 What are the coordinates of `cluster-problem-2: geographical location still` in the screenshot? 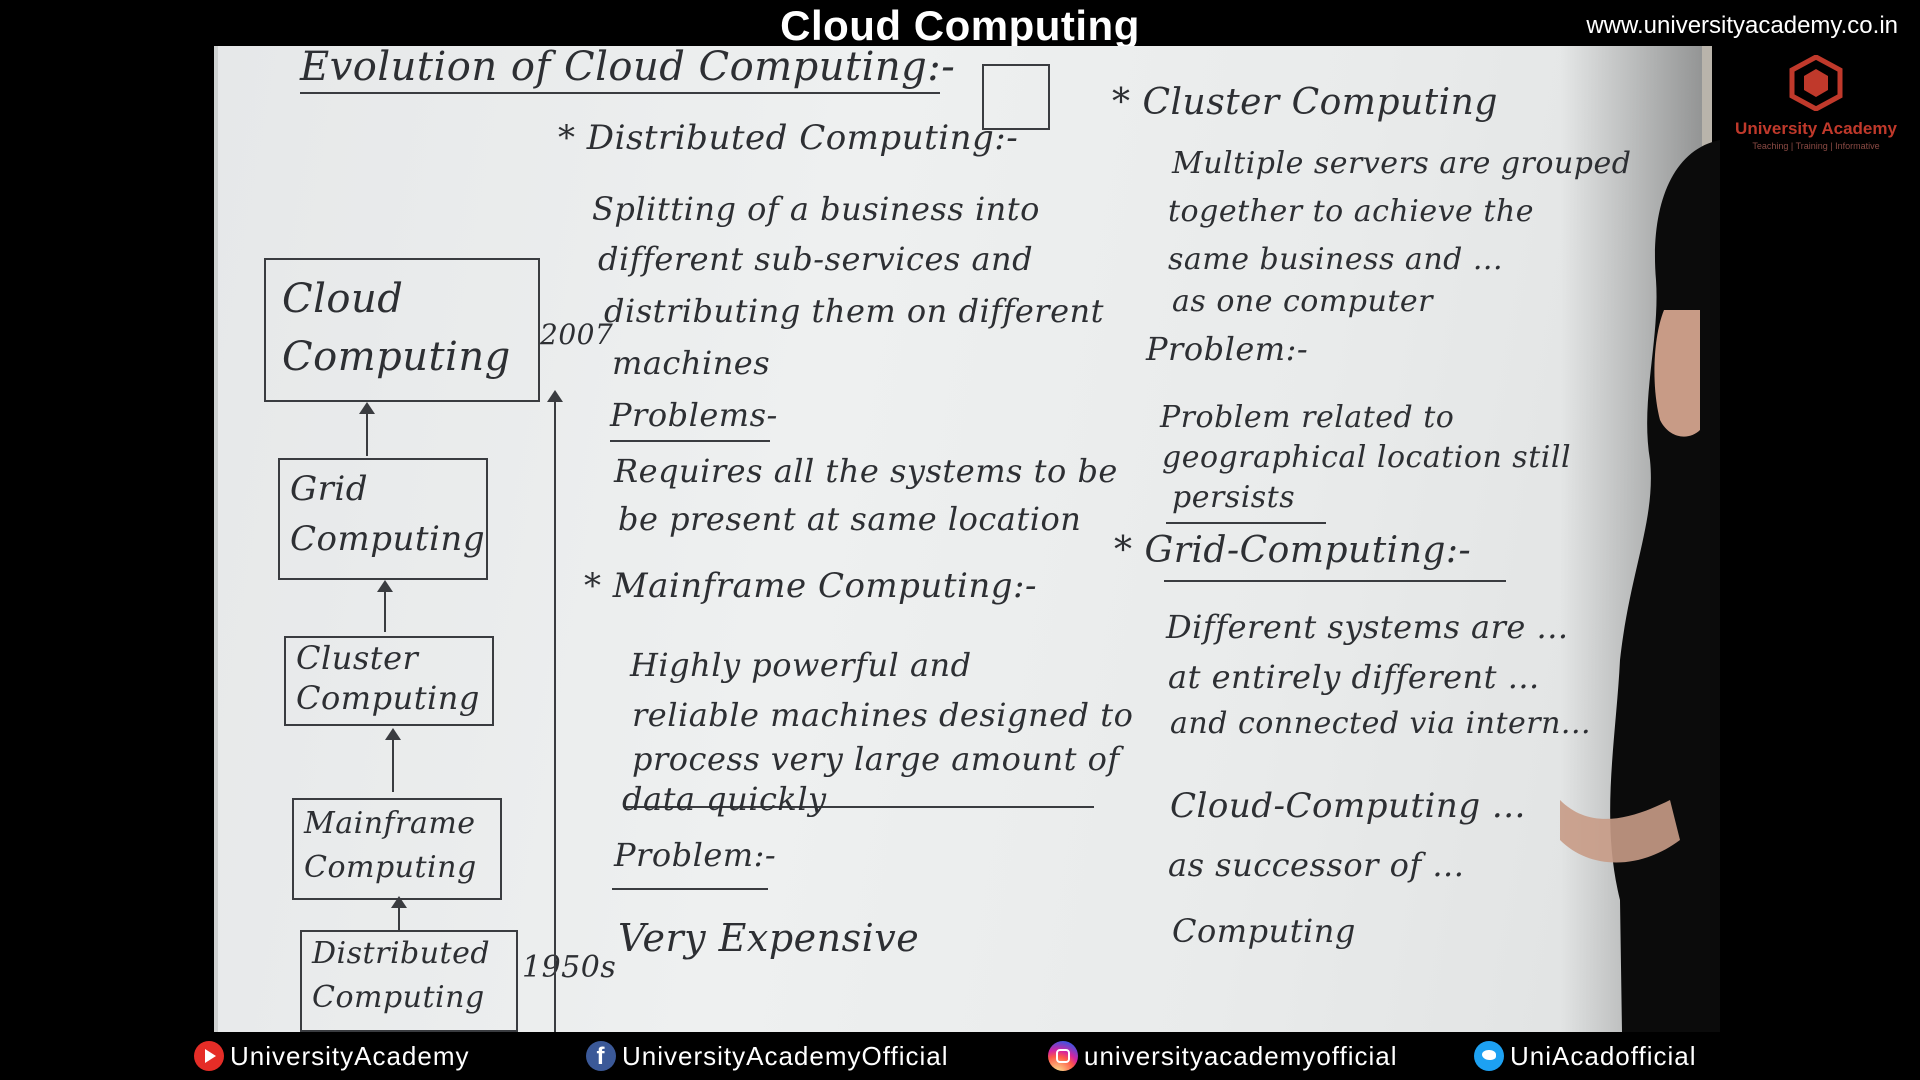 It's located at (1367, 457).